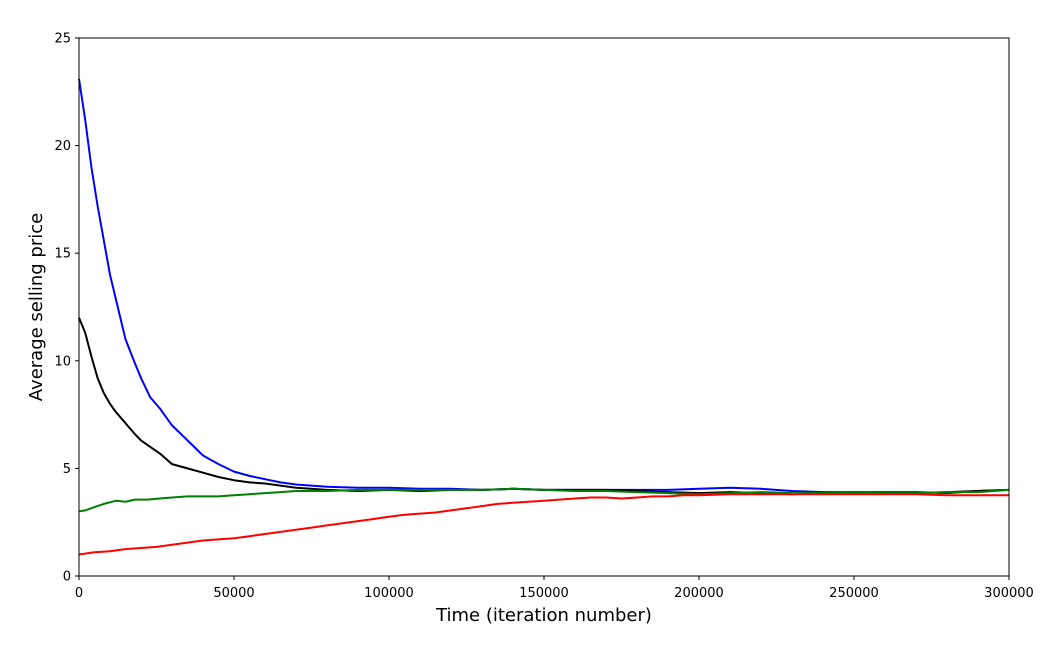 The width and height of the screenshot is (1062, 659). What do you see at coordinates (544, 593) in the screenshot?
I see `x-tick-label-3: 150000` at bounding box center [544, 593].